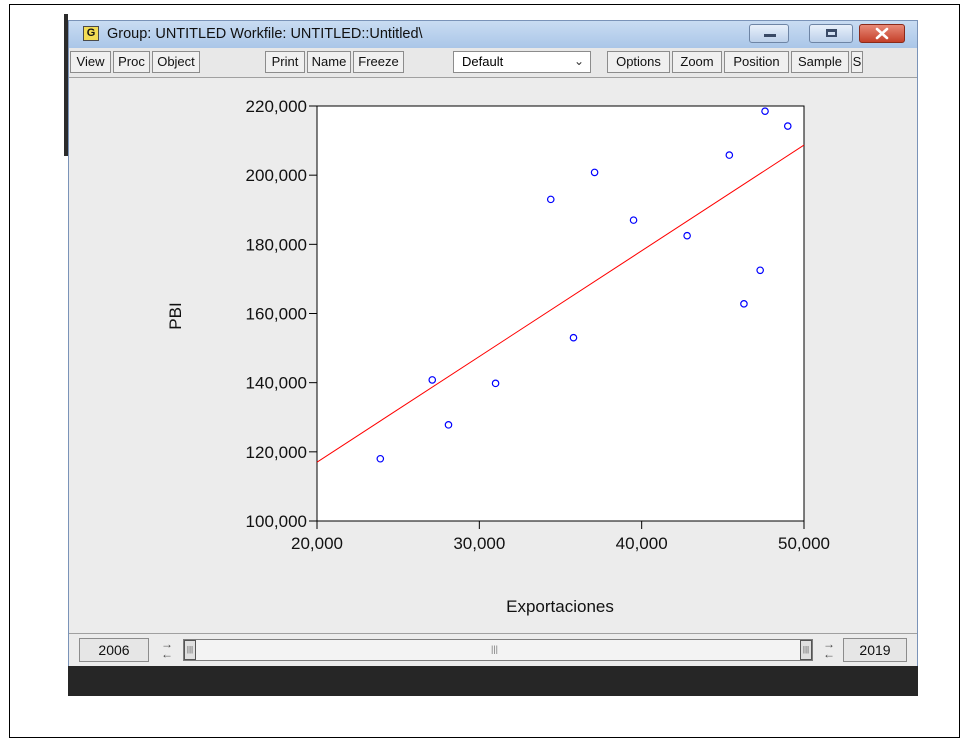 This screenshot has height=742, width=966. I want to click on y-tick-label: 220,000, so click(276, 106).